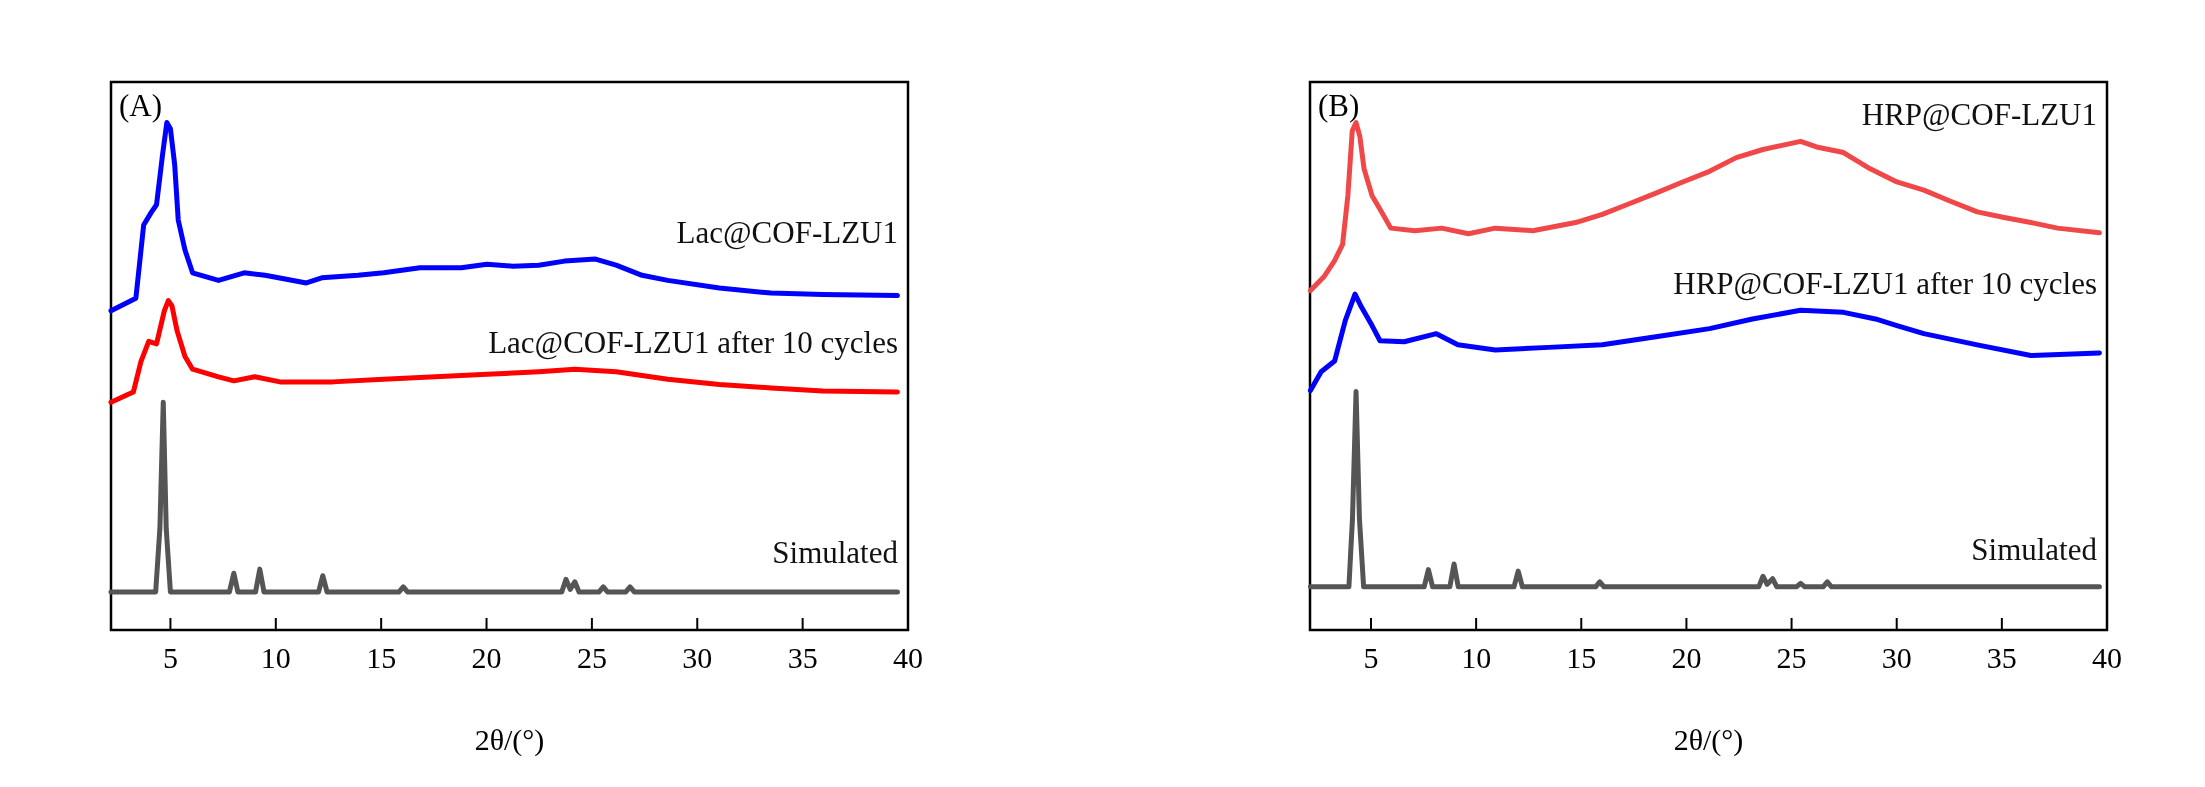  I want to click on series-label: Lac@COF-LZU1 after 10 cycles, so click(693, 343).